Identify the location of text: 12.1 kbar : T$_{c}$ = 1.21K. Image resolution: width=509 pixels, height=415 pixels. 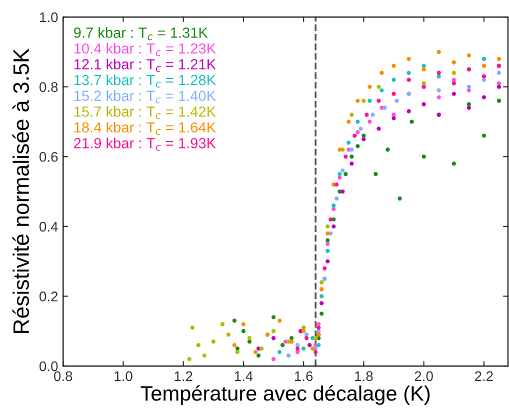
(145, 65).